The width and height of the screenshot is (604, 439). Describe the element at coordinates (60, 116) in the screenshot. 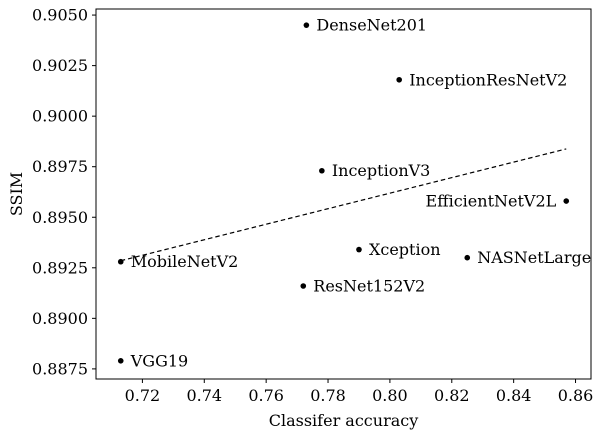

I see `y-tick-label: 0.9000` at that location.